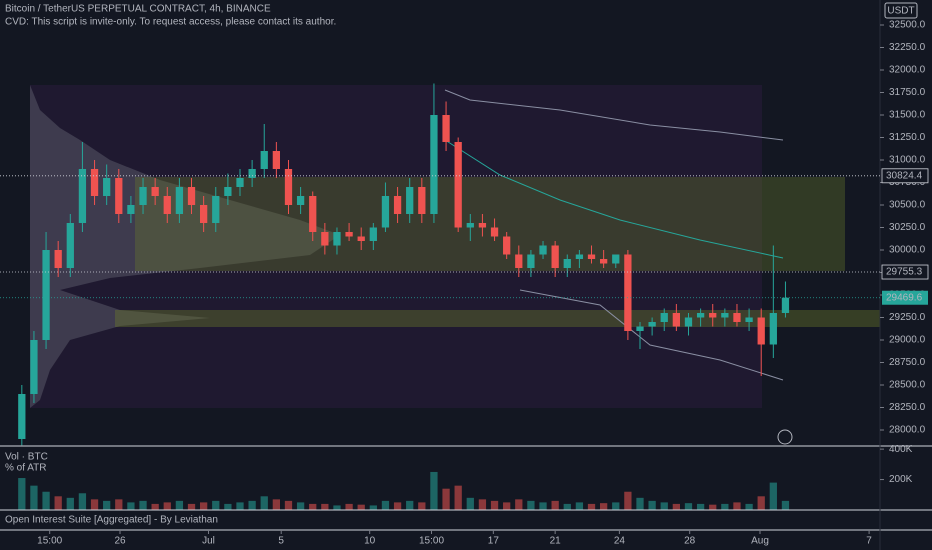 The height and width of the screenshot is (550, 932). I want to click on y-tick-label: 30500.0, so click(907, 205).